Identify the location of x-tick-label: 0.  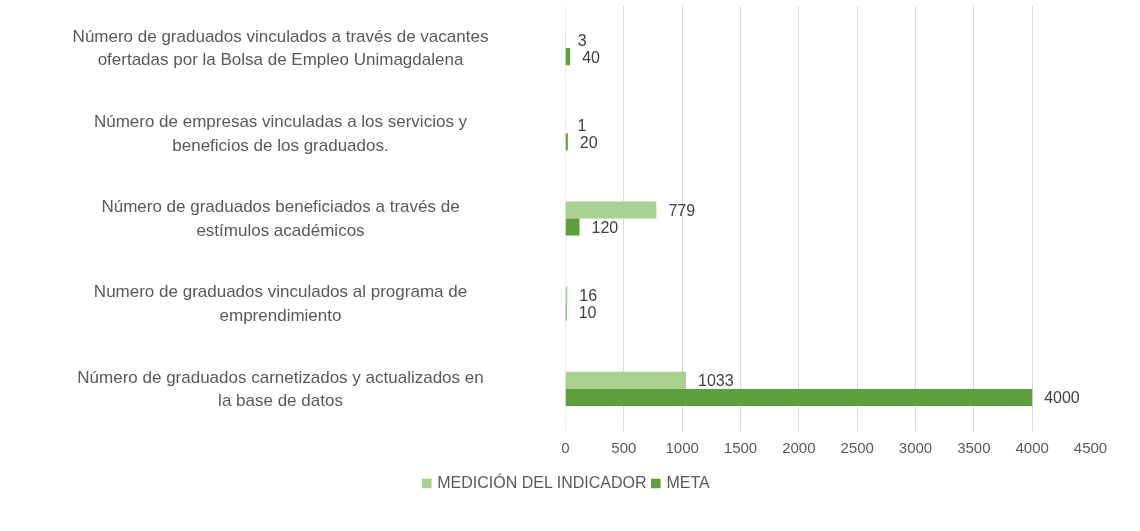
(565, 447).